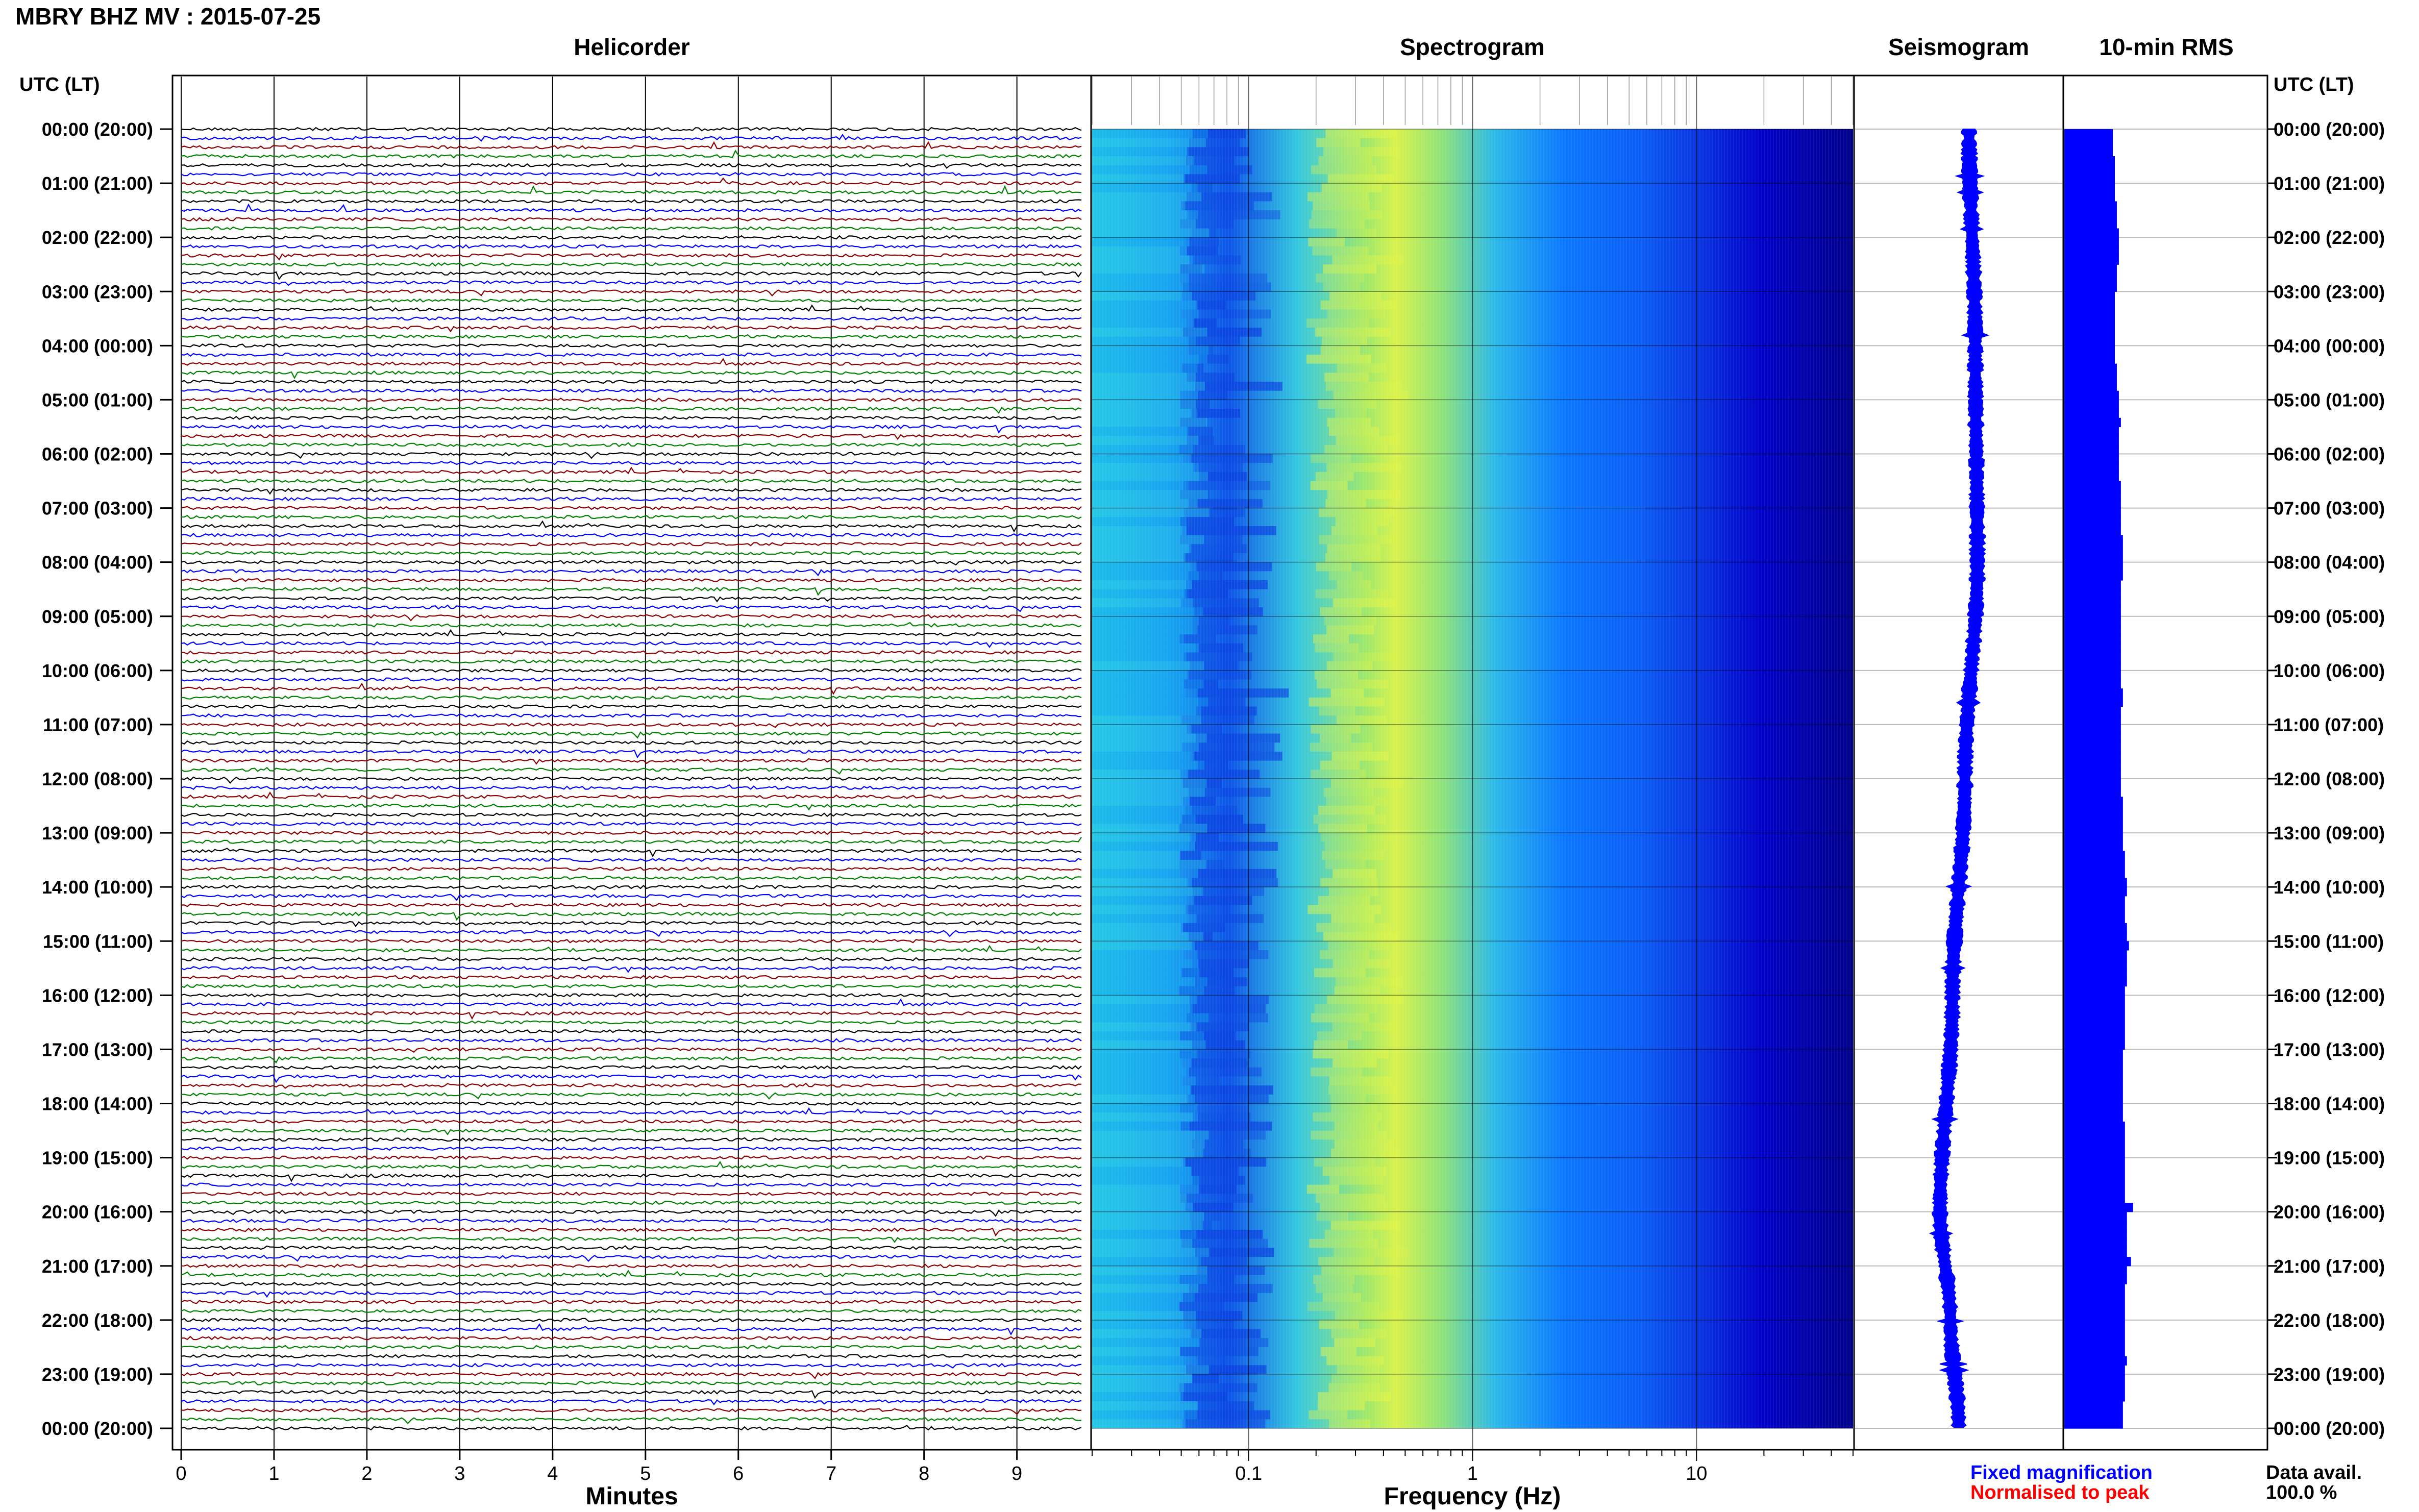 The image size is (2419, 1512). I want to click on helicorder-x-tick-label: 6, so click(738, 1473).